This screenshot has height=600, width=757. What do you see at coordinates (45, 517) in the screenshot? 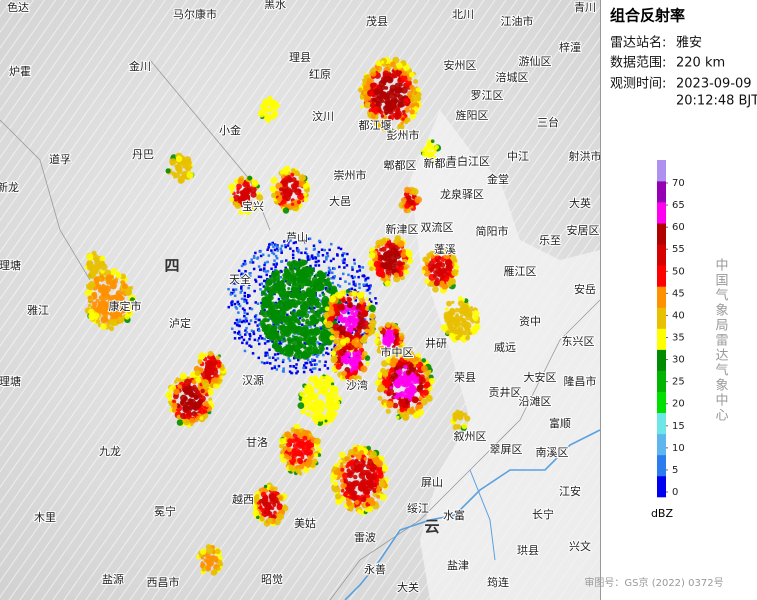
I see `place-label: 木里` at bounding box center [45, 517].